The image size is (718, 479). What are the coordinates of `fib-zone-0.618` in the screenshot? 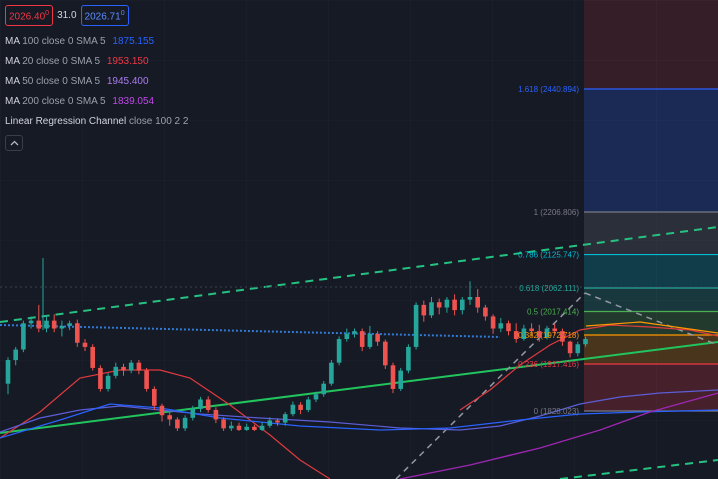 It's located at (651, 300).